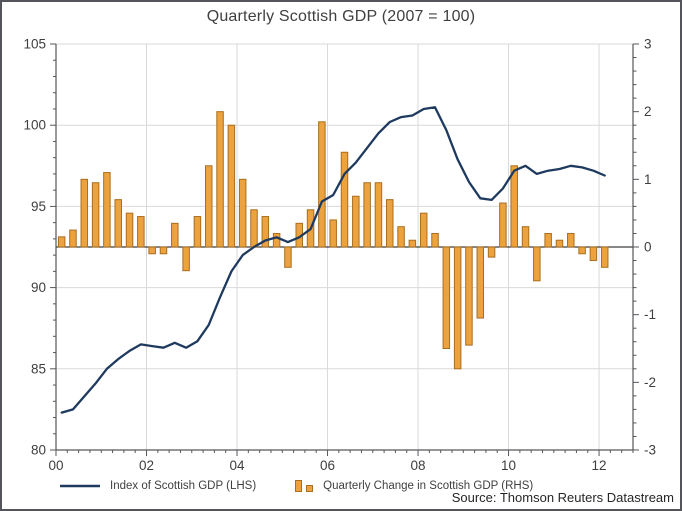  Describe the element at coordinates (38, 287) in the screenshot. I see `left-tick-label: 90` at that location.